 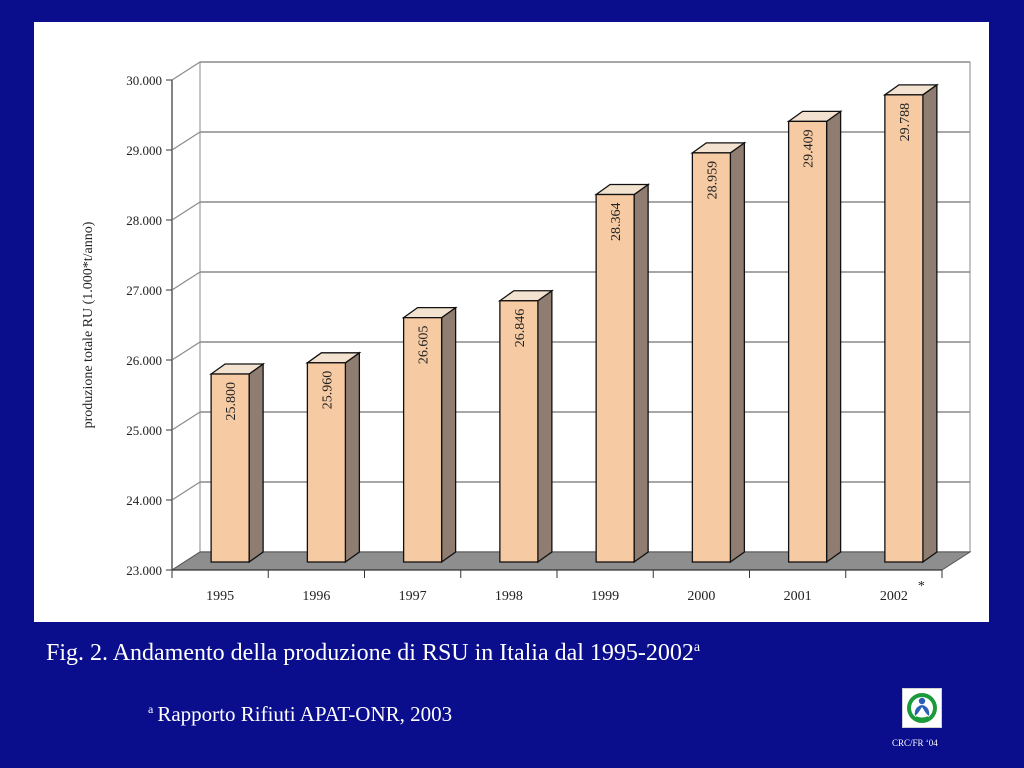 What do you see at coordinates (144, 570) in the screenshot?
I see `y-tick-label: 23.000` at bounding box center [144, 570].